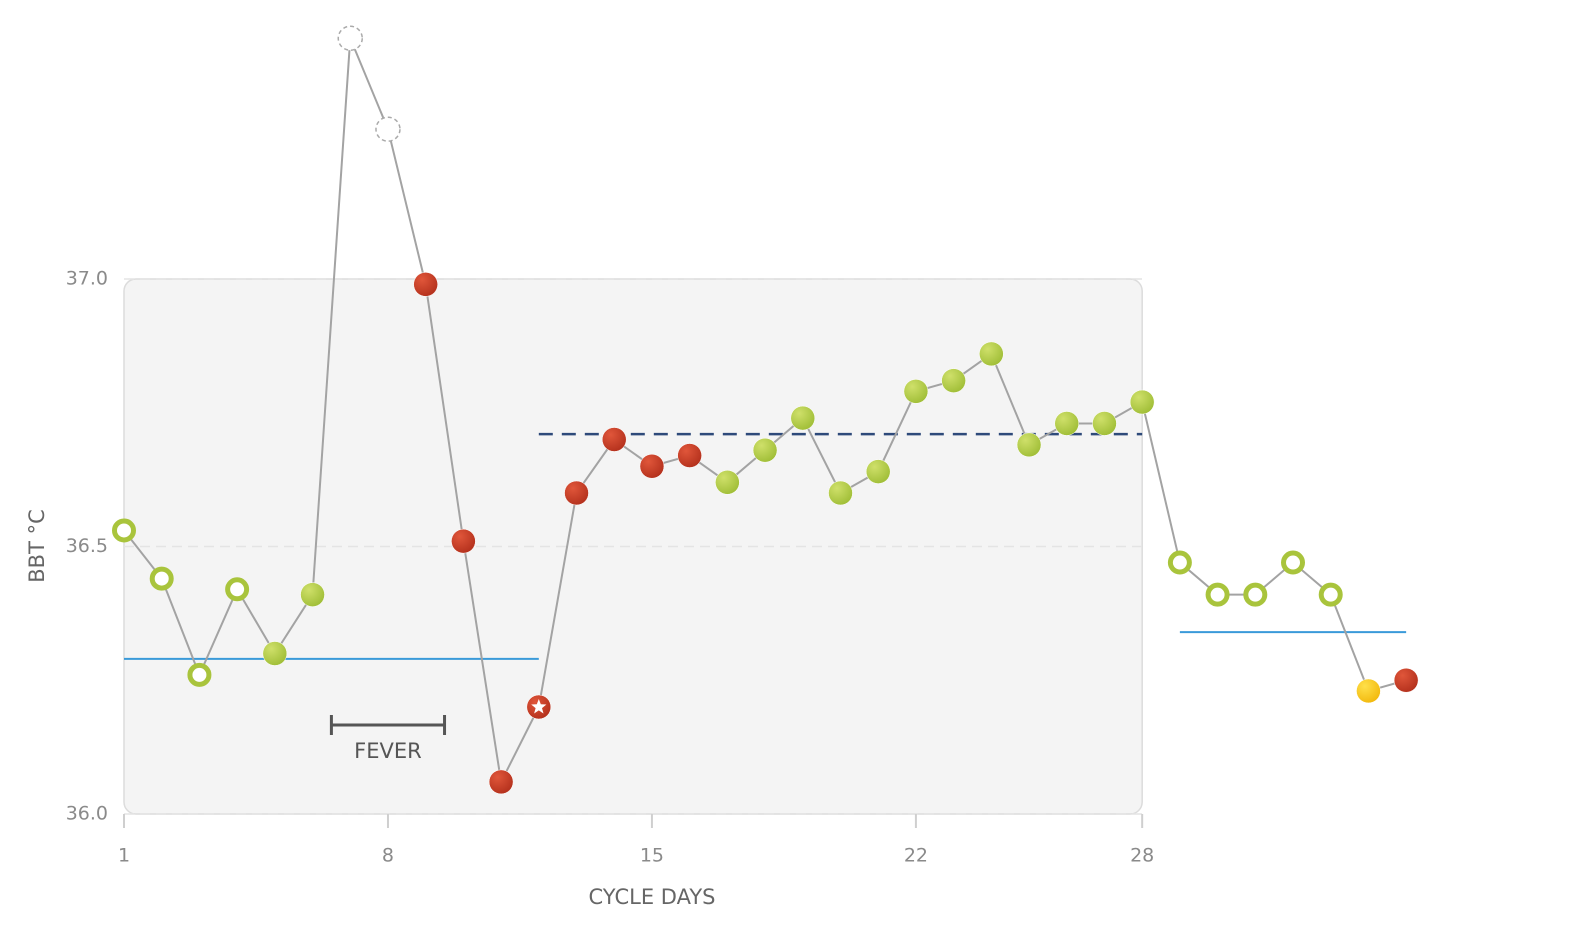 The width and height of the screenshot is (1584, 942). I want to click on y-tick-label: 36.5, so click(87, 546).